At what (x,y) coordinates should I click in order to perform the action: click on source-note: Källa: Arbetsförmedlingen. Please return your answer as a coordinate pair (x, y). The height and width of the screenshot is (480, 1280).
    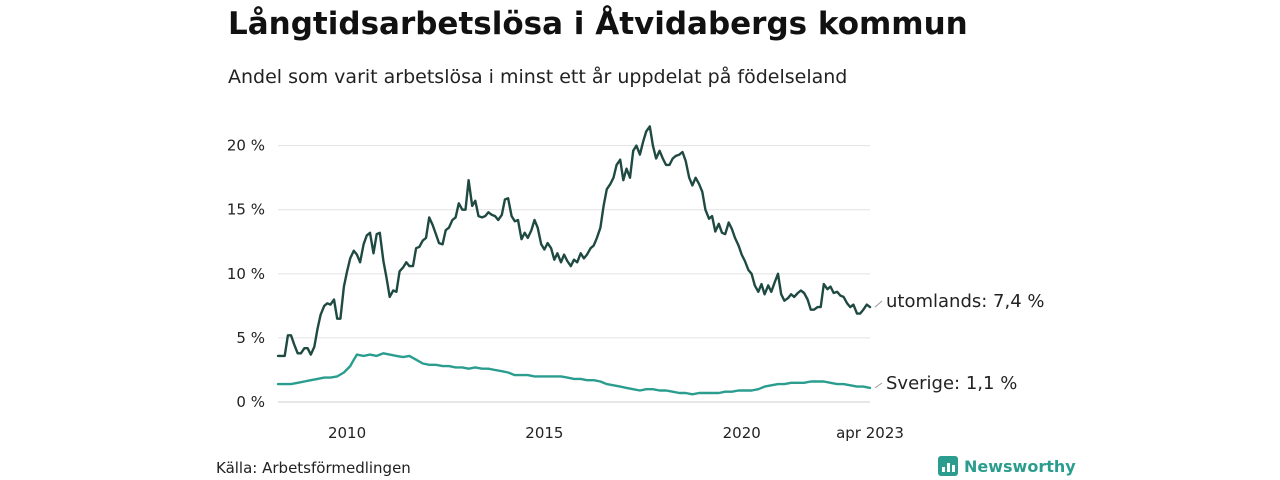
    Looking at the image, I should click on (313, 468).